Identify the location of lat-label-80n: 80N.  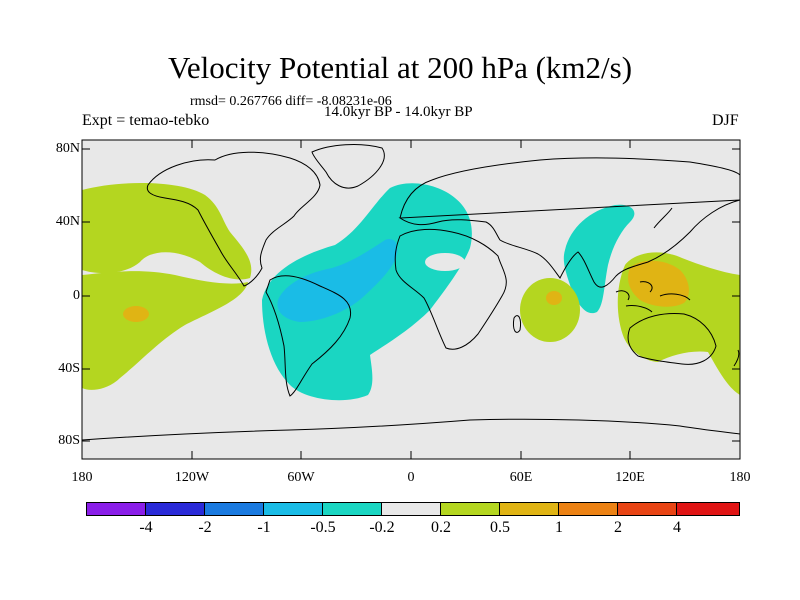
(67, 148).